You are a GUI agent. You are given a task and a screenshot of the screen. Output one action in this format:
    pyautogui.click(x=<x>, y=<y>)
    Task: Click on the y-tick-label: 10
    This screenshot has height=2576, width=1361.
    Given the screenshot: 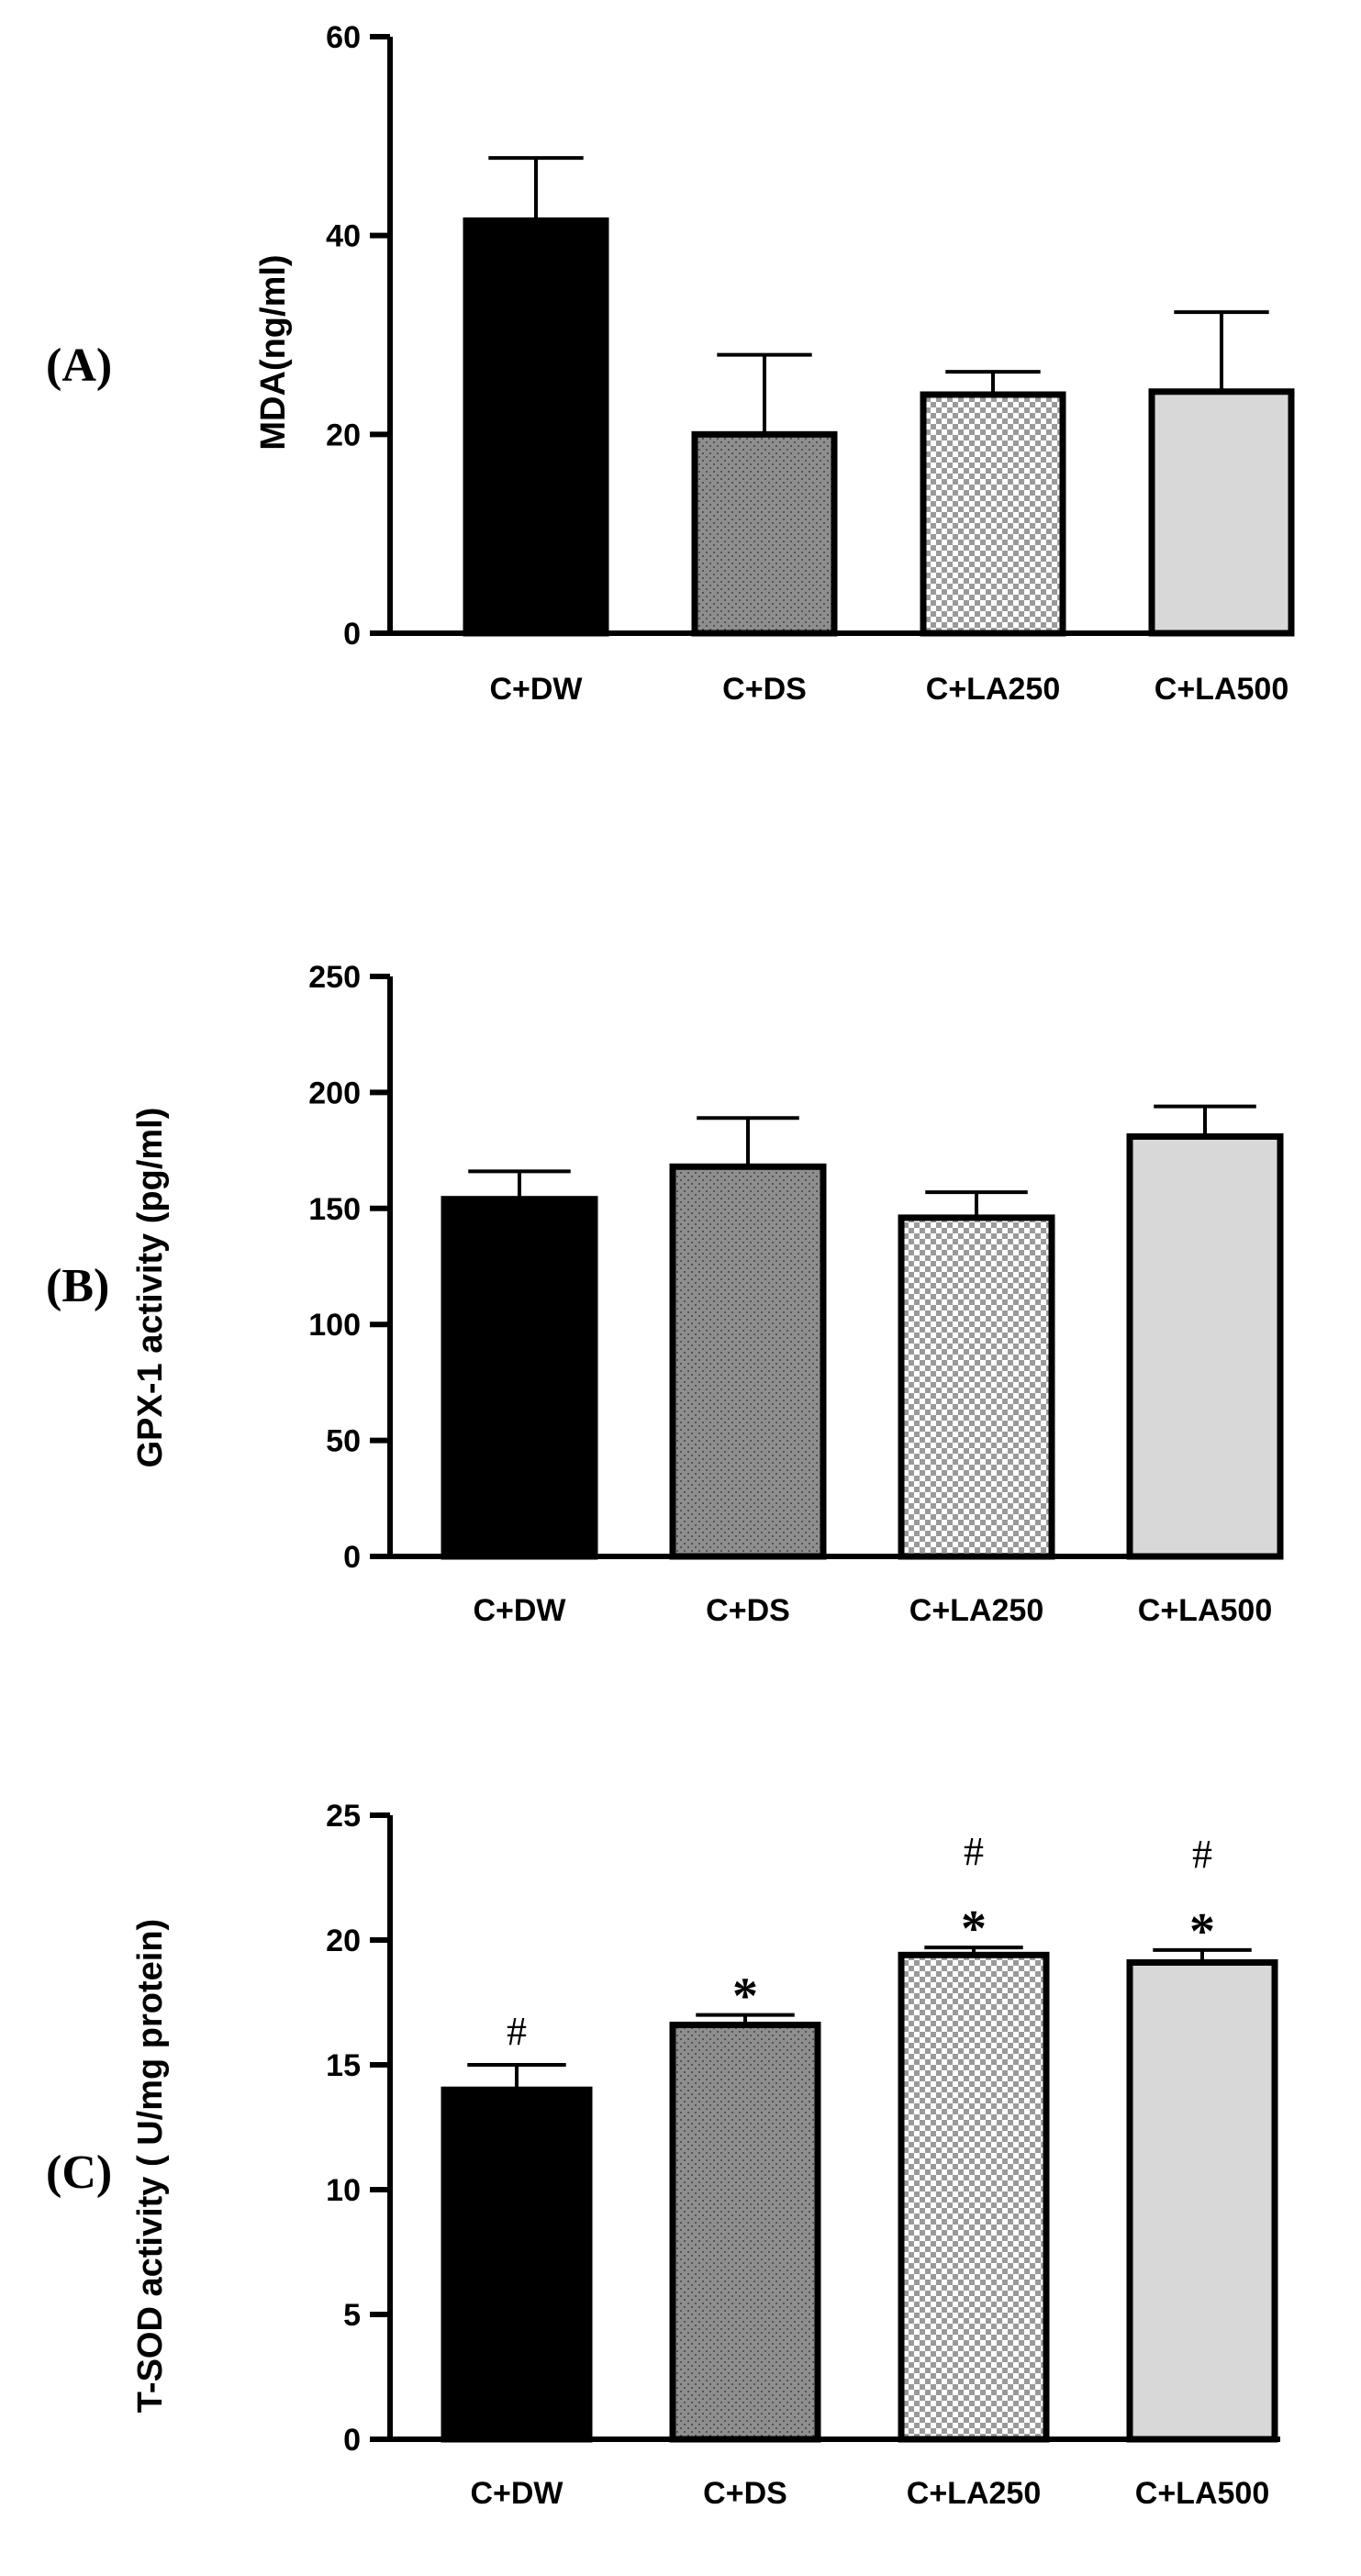 What is the action you would take?
    pyautogui.click(x=343, y=2190)
    